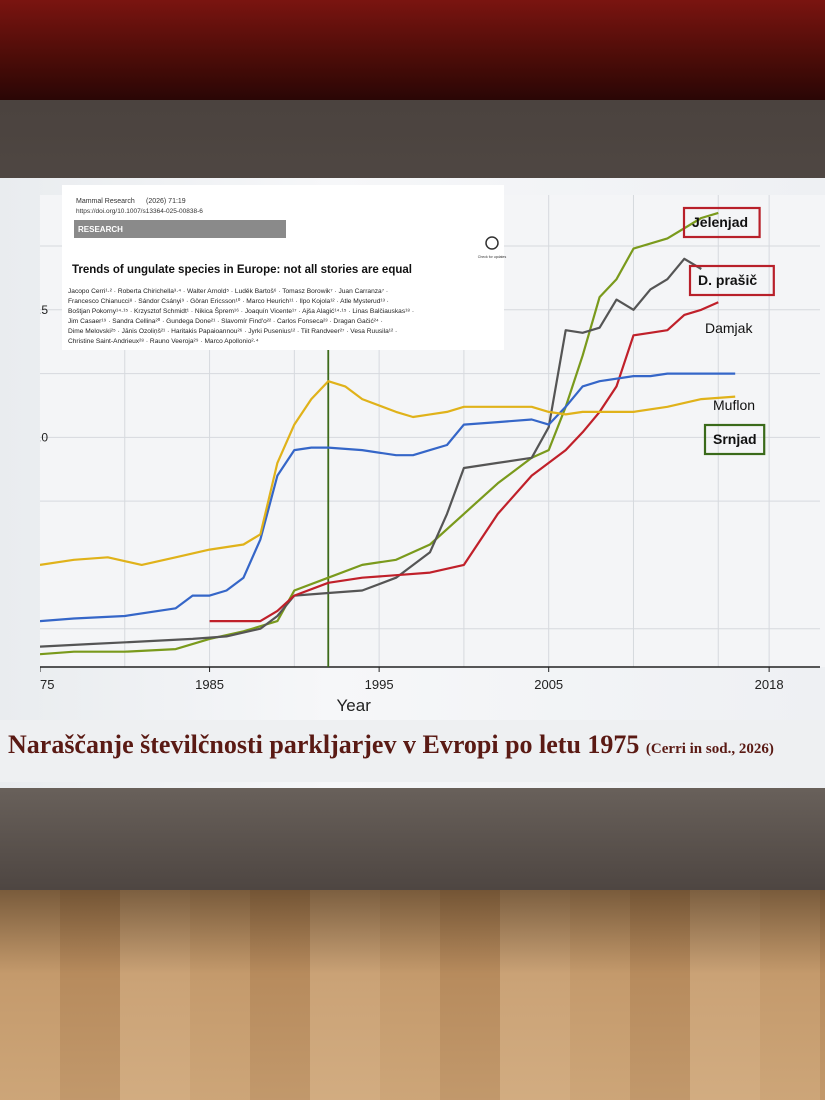 The image size is (825, 1100). I want to click on series-label: Damjak, so click(729, 328).